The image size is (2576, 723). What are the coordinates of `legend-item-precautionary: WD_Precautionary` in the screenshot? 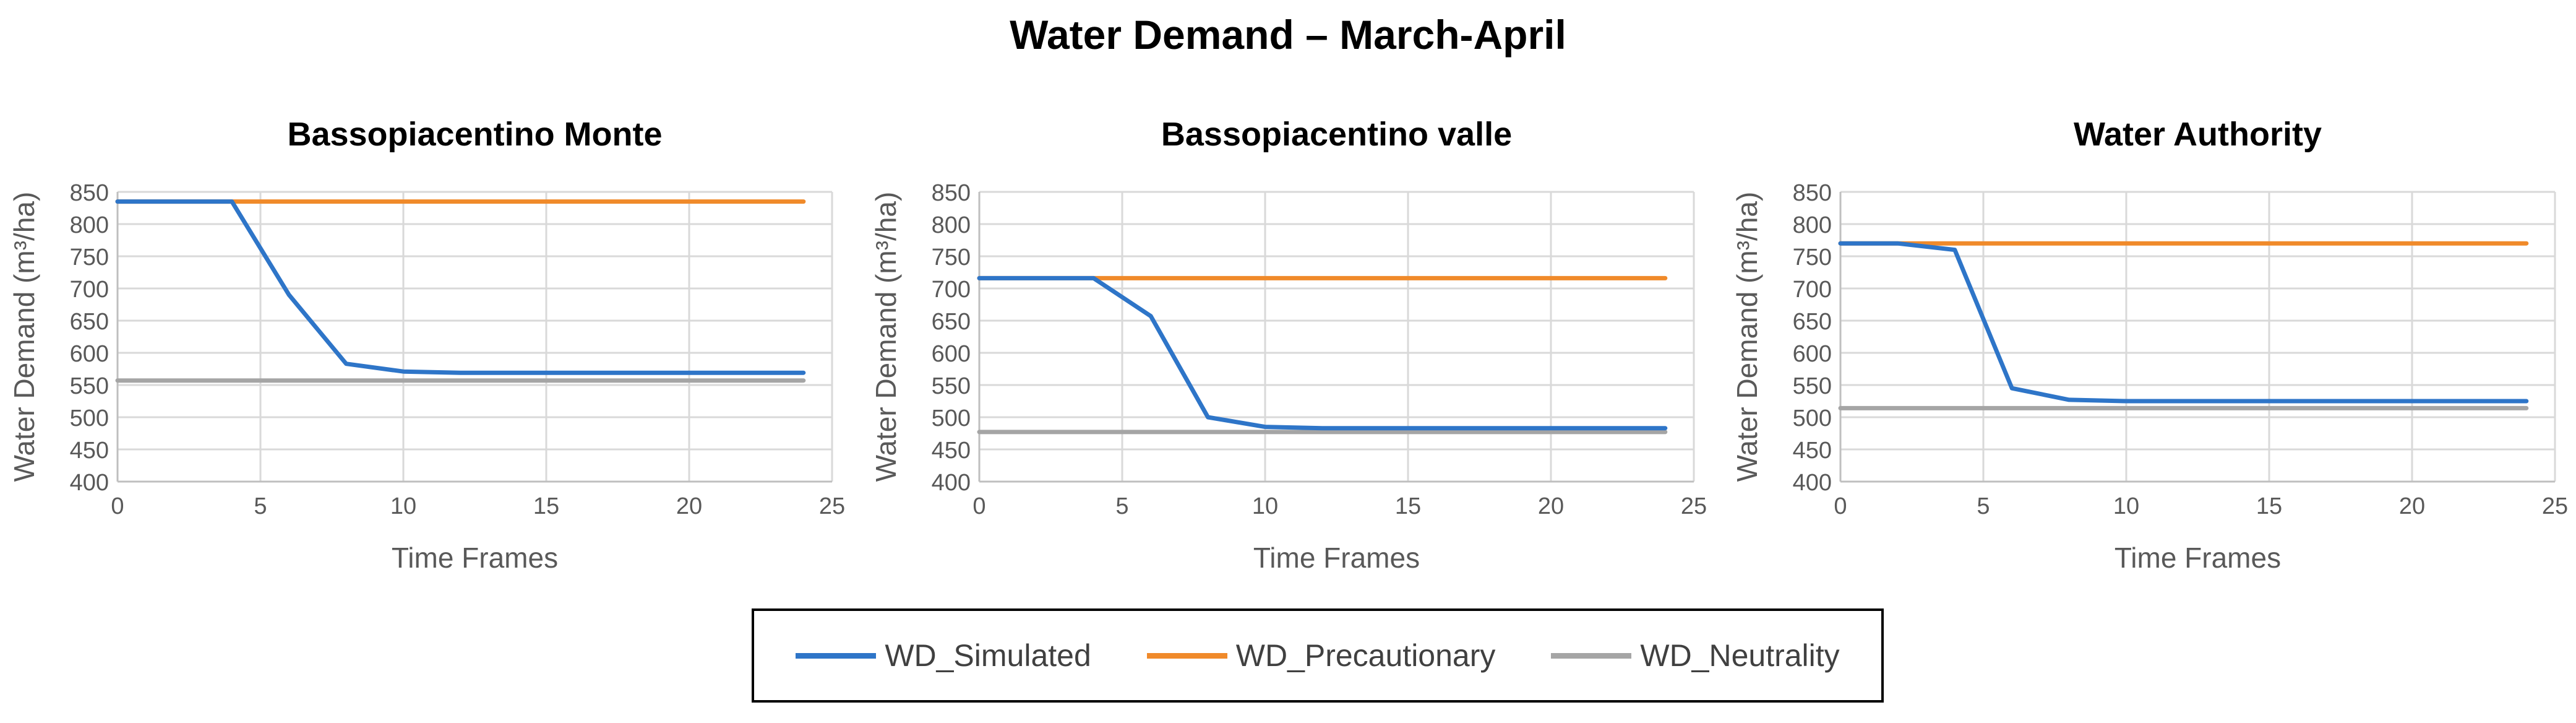 It's located at (1321, 655).